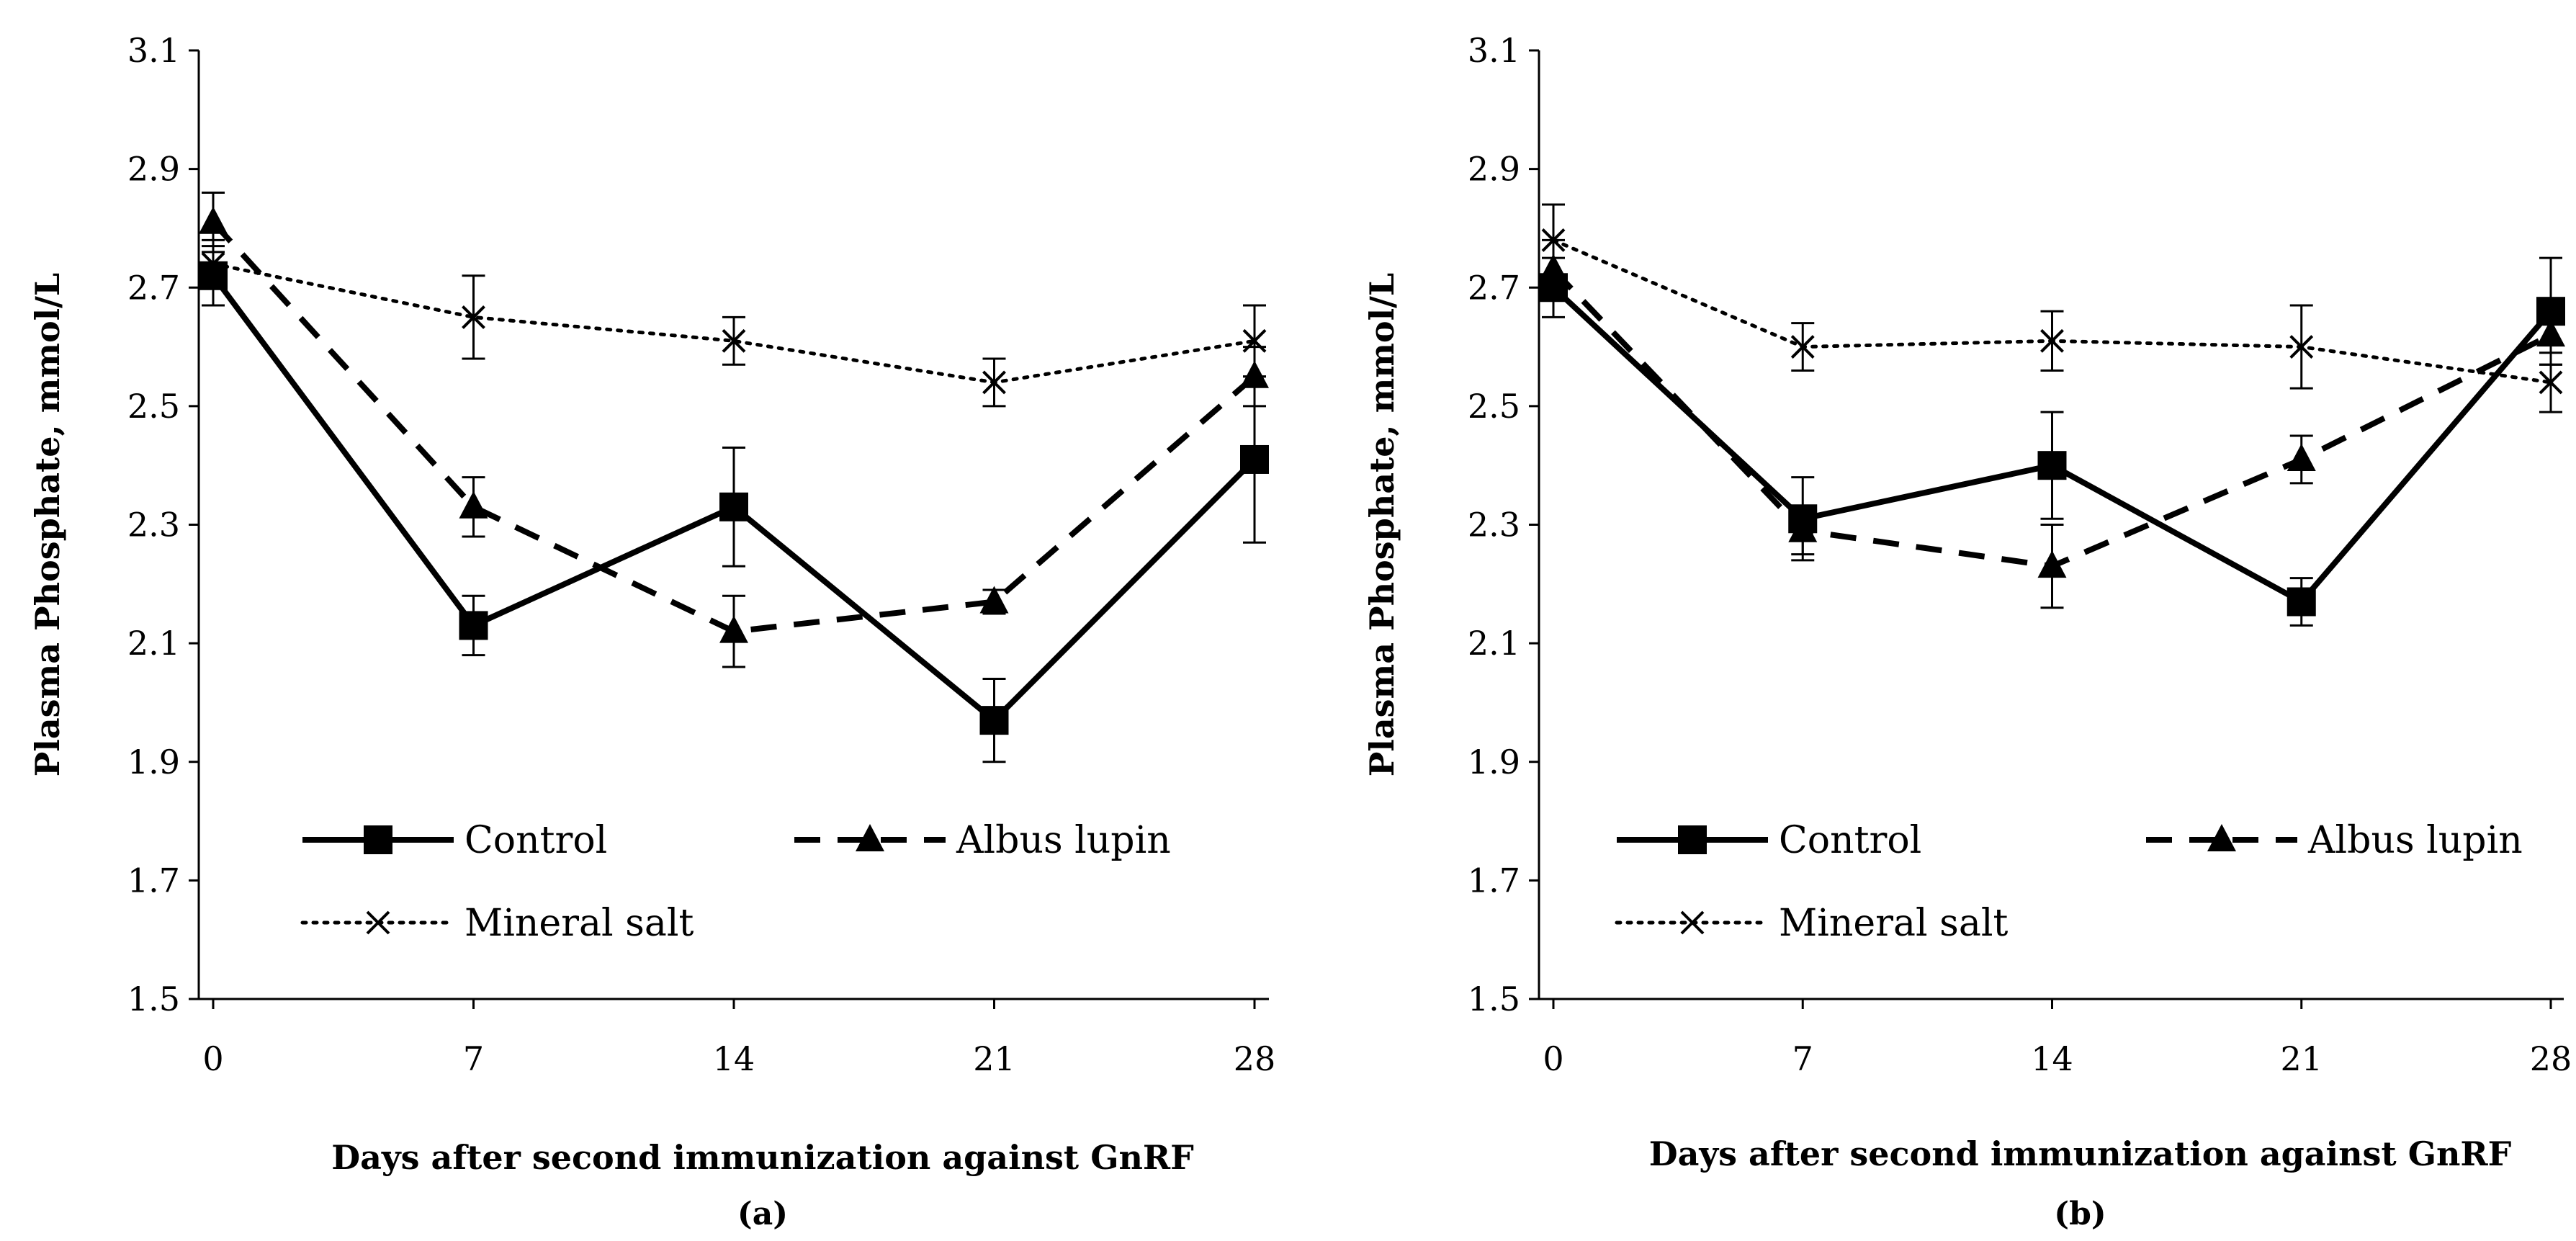  I want to click on panel-a-legend-item-albus-lupin: Albus lupin, so click(982, 841).